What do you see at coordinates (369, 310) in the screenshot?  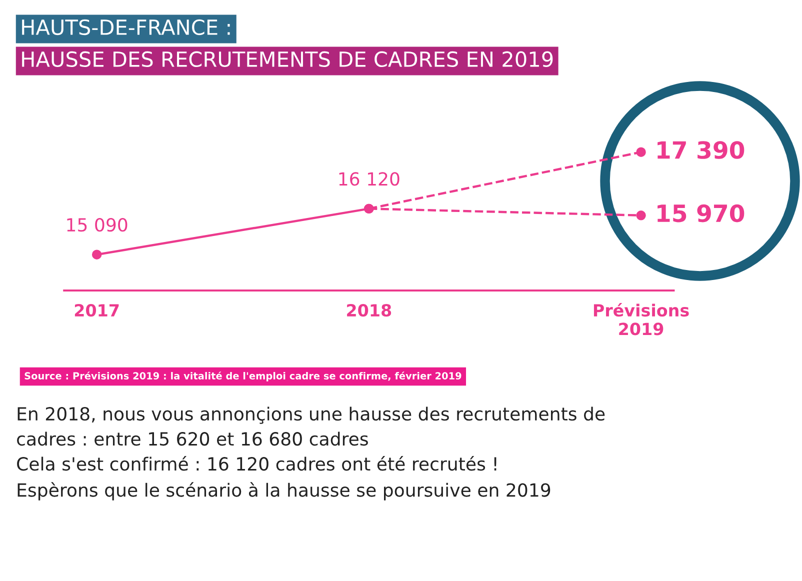 I see `x-tick-label: 2018` at bounding box center [369, 310].